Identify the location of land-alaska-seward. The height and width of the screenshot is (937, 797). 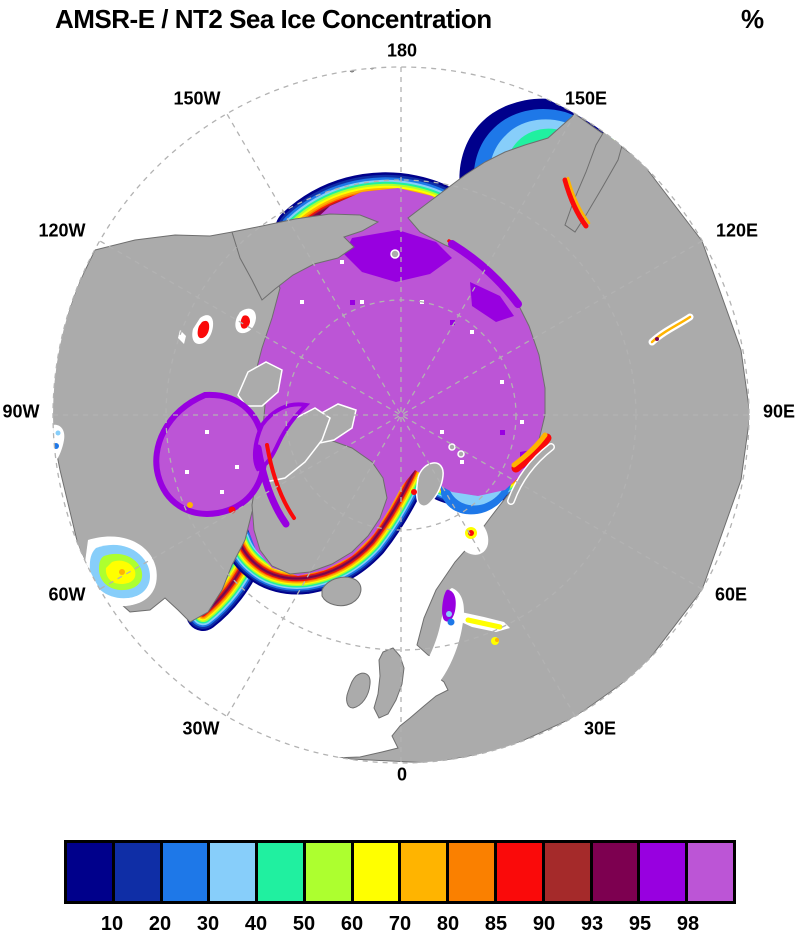
(305, 257).